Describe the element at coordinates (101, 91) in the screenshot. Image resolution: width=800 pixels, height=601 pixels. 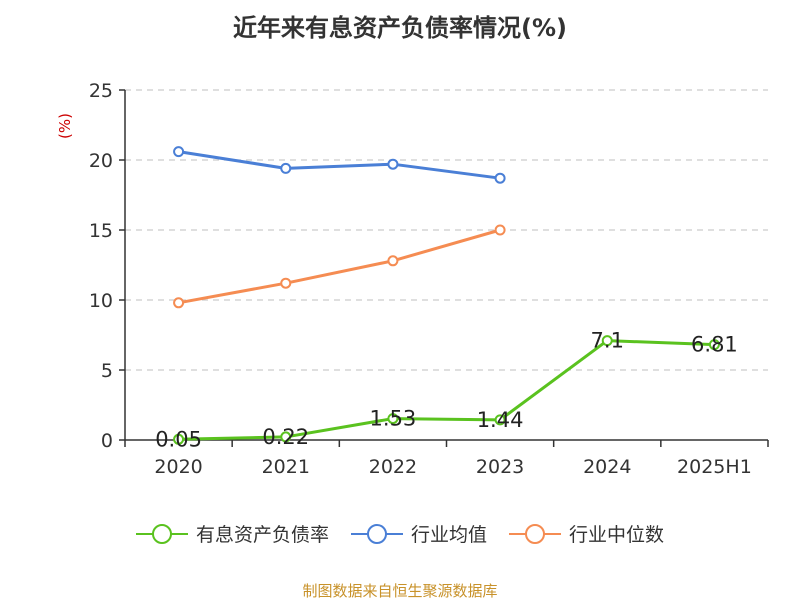
I see `y-tick-label: 25` at that location.